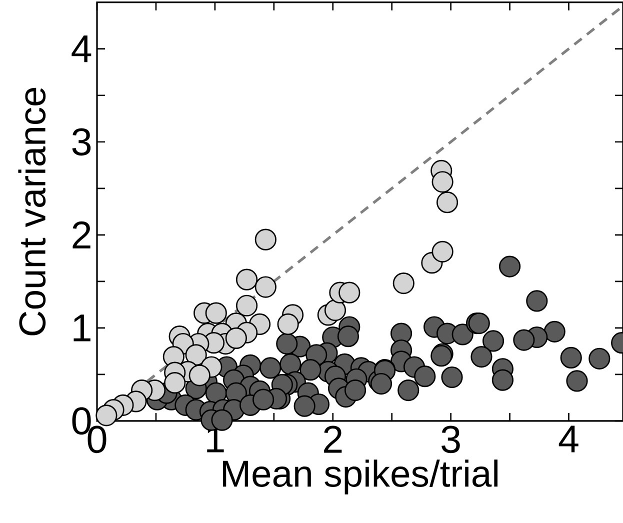  I want to click on y-tick-label: 1, so click(82, 328).